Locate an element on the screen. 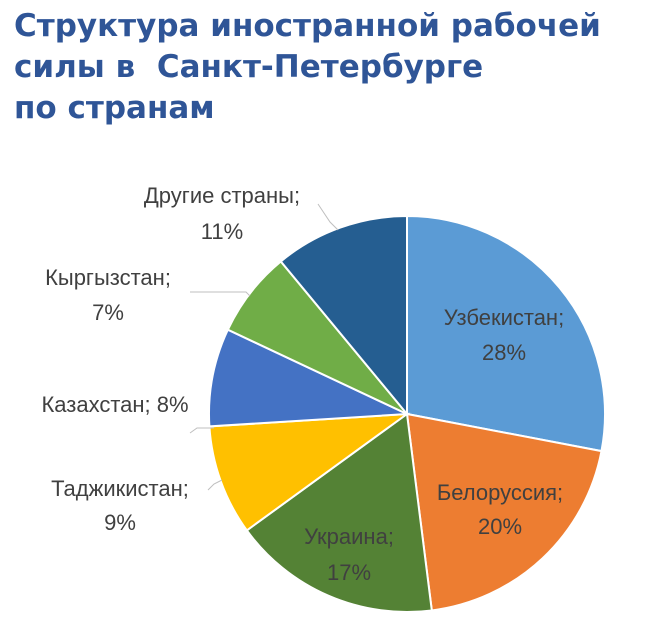  slice-value-3: 17% is located at coordinates (349, 572).